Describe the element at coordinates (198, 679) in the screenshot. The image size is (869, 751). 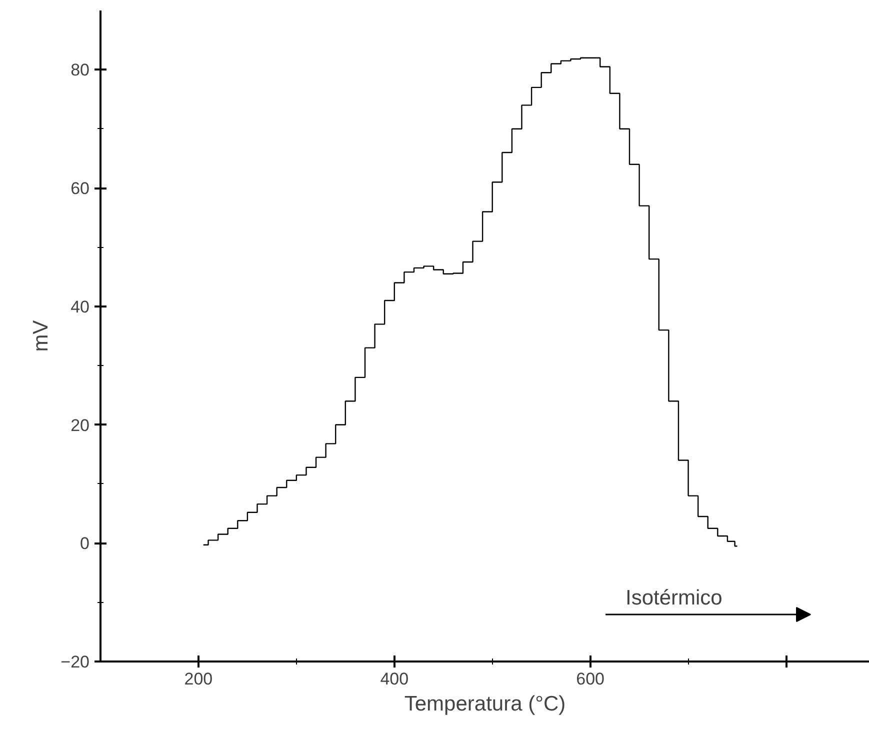
I see `x-tick-label: 200` at that location.